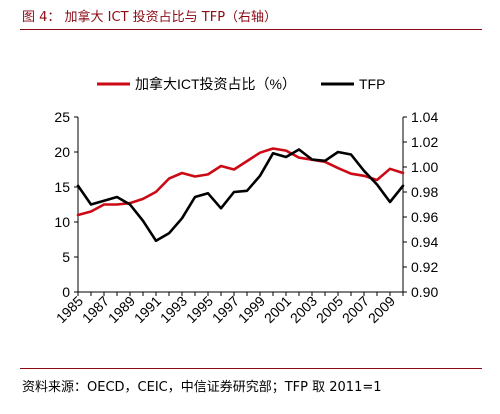 This screenshot has height=414, width=500. I want to click on y-left-tick-label: 15, so click(62, 187).